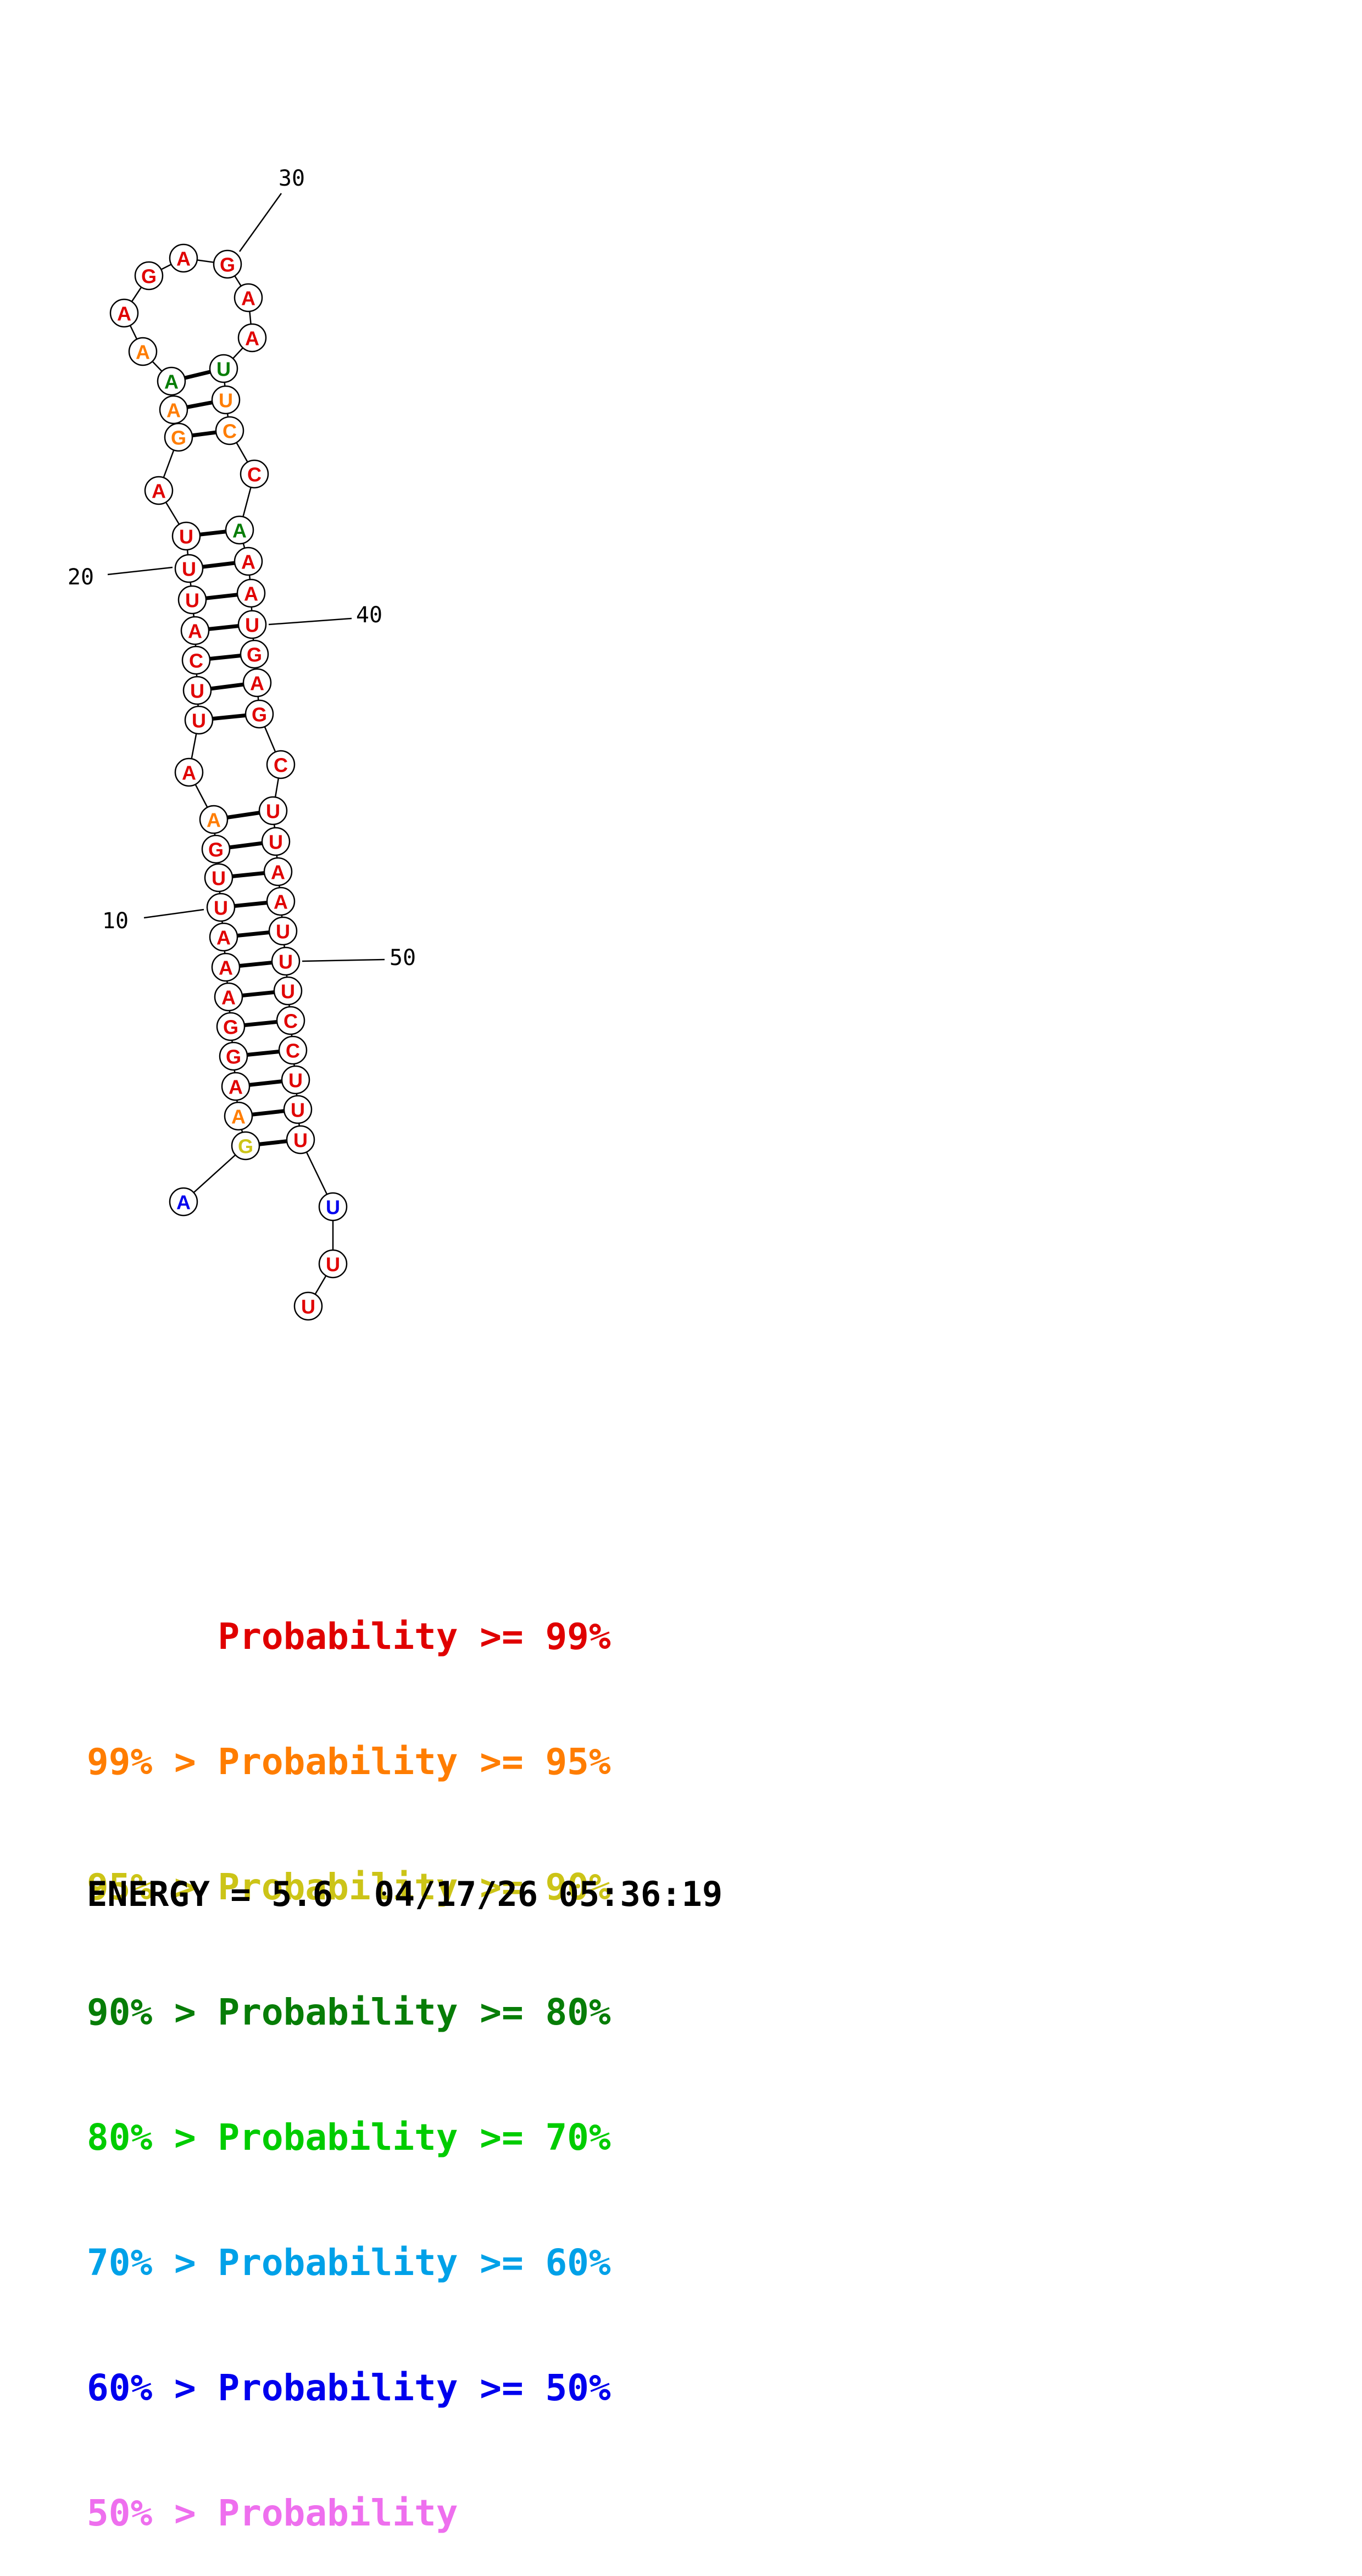 The height and width of the screenshot is (2576, 1362). I want to click on nucleotide-26: A, so click(143, 351).